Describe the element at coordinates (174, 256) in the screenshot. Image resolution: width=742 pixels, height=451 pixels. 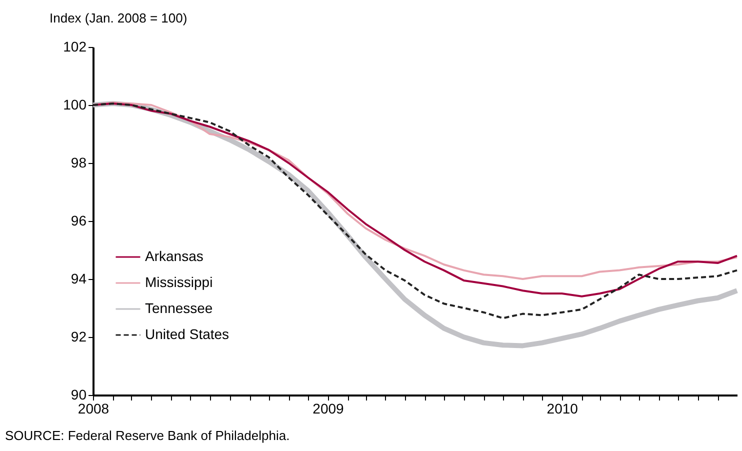
I see `legend-label: Arkansas` at that location.